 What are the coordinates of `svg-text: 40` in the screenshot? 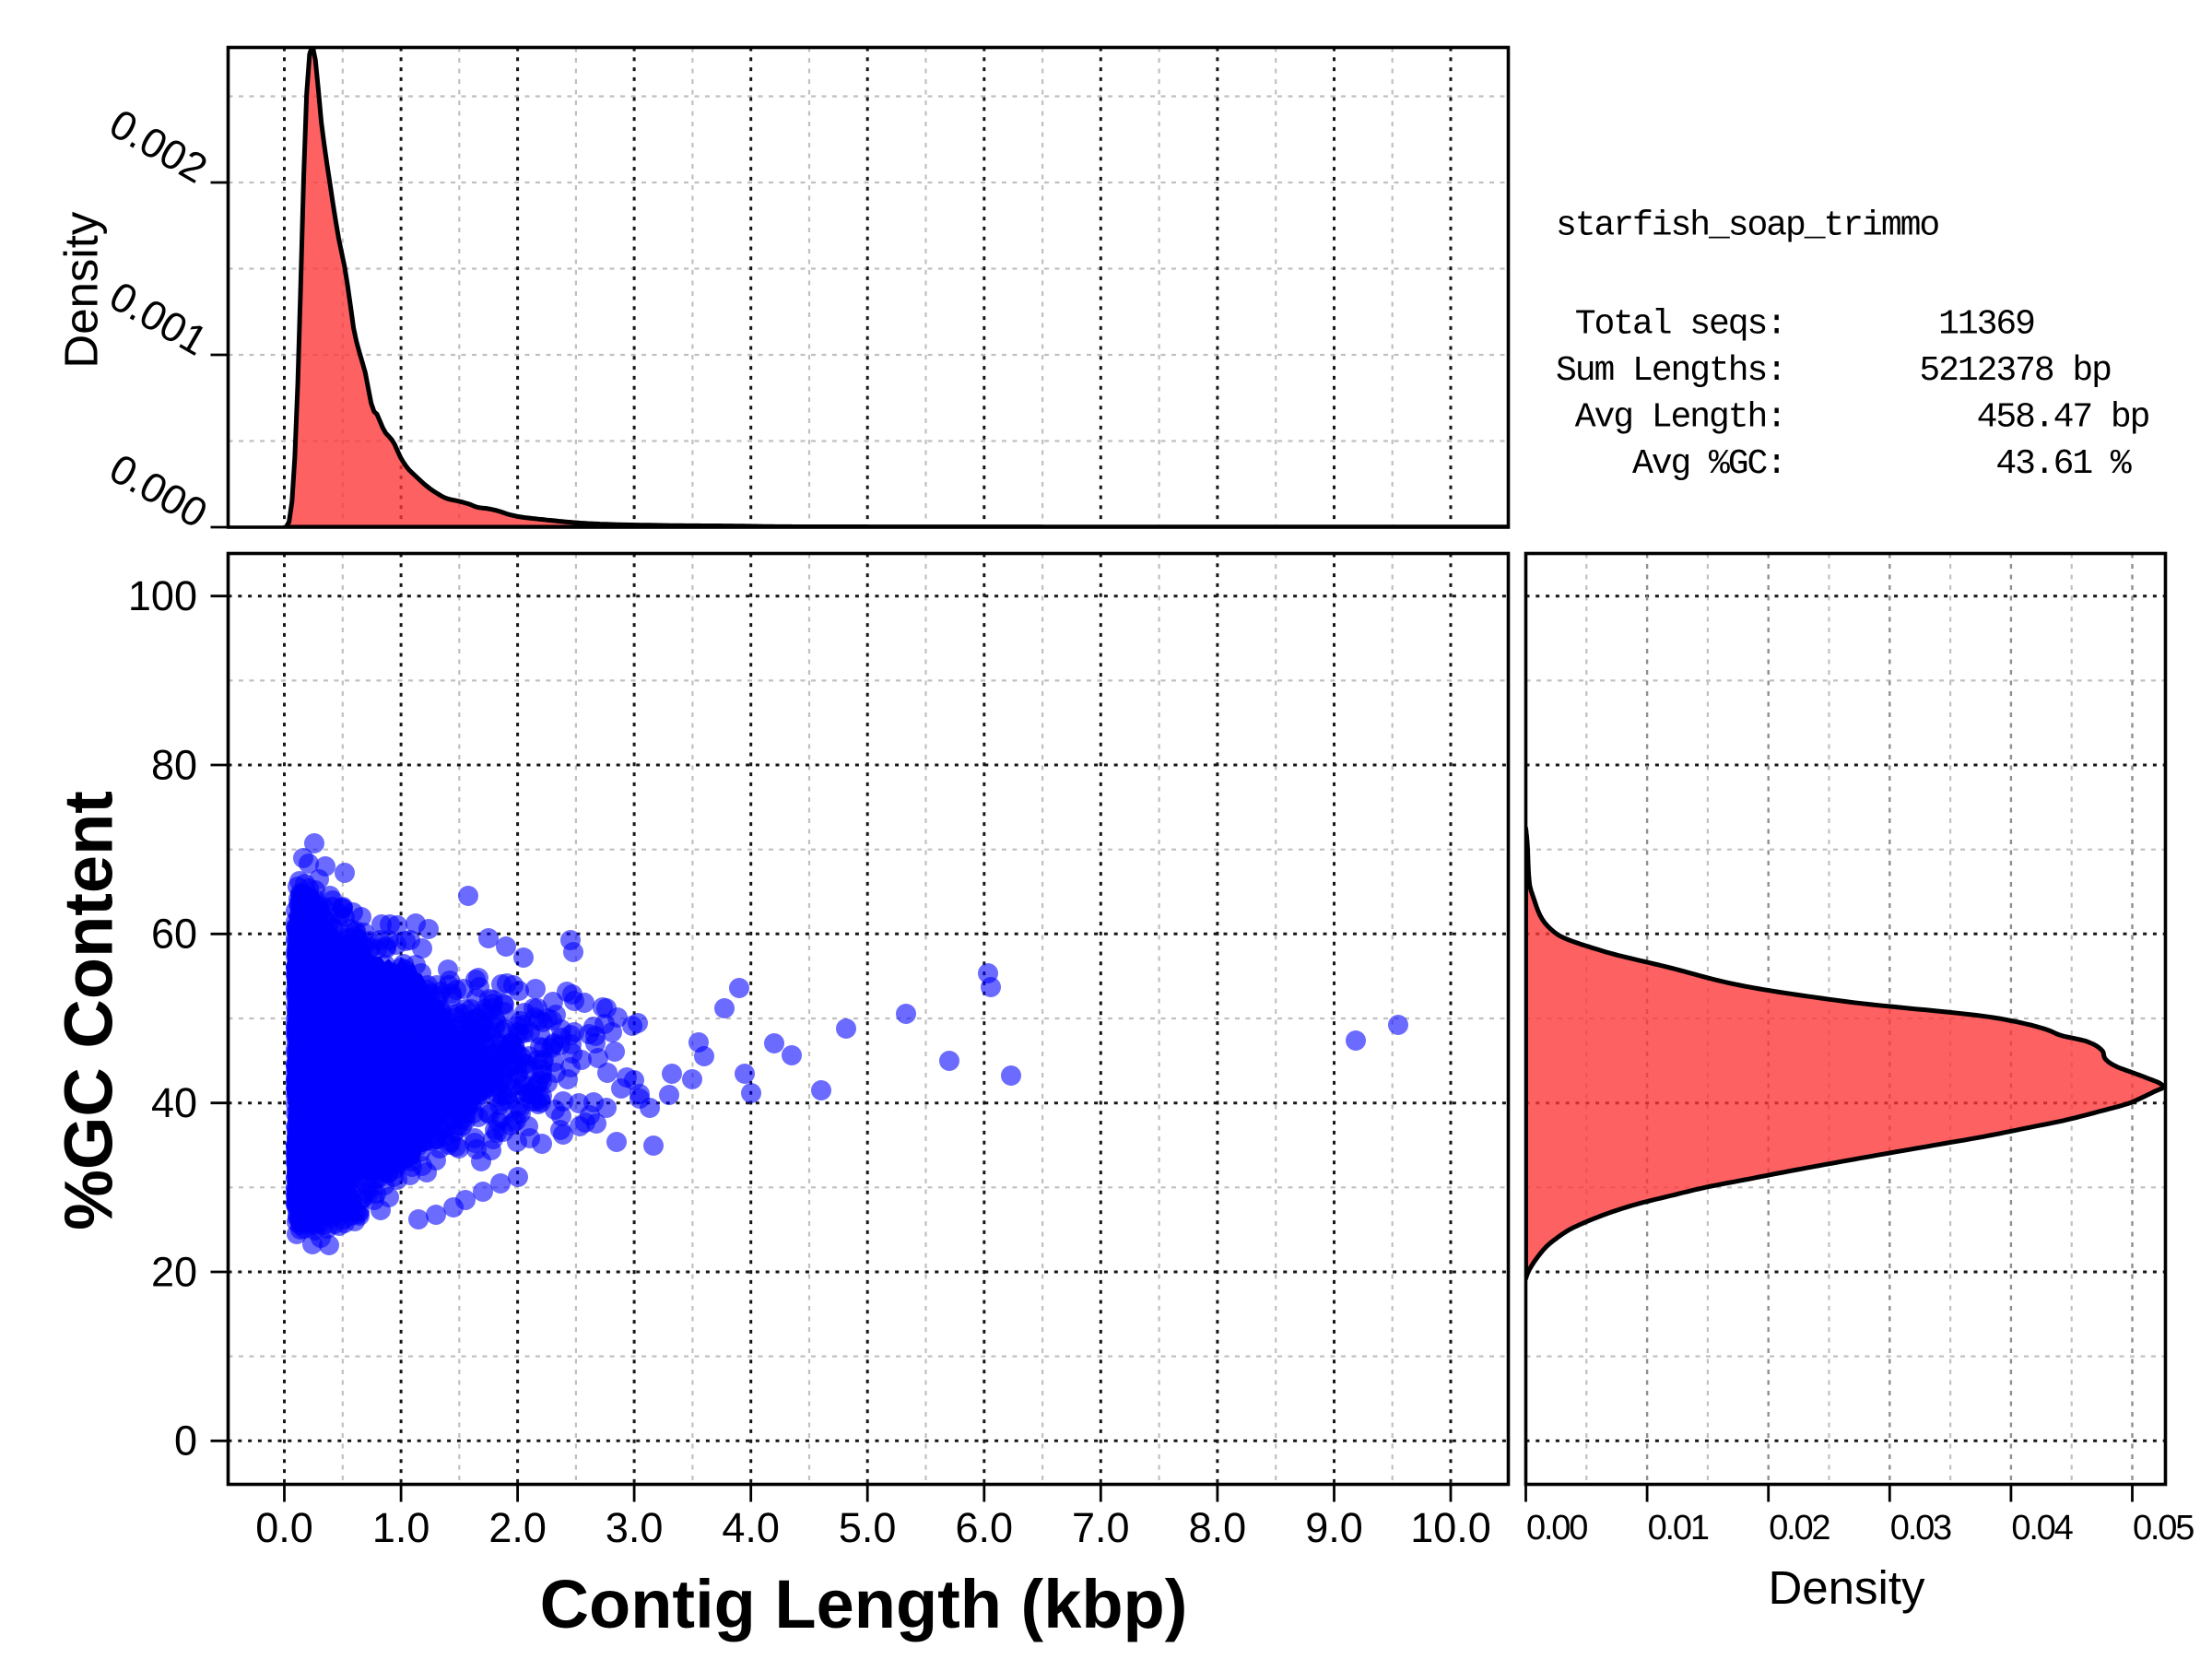 It's located at (174, 1102).